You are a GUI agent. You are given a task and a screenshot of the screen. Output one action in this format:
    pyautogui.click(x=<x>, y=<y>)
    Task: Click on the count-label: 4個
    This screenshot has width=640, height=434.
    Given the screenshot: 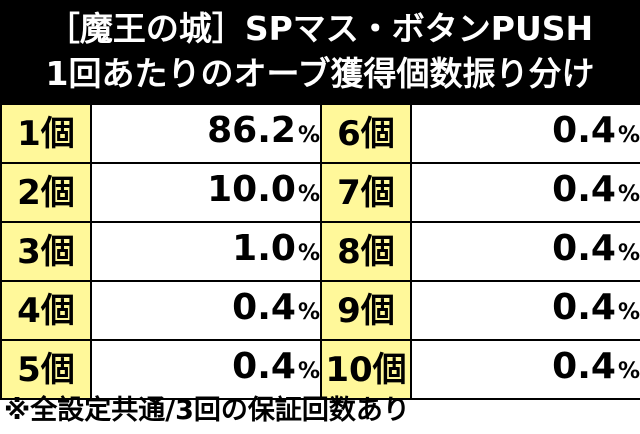 What is the action you would take?
    pyautogui.click(x=46, y=310)
    